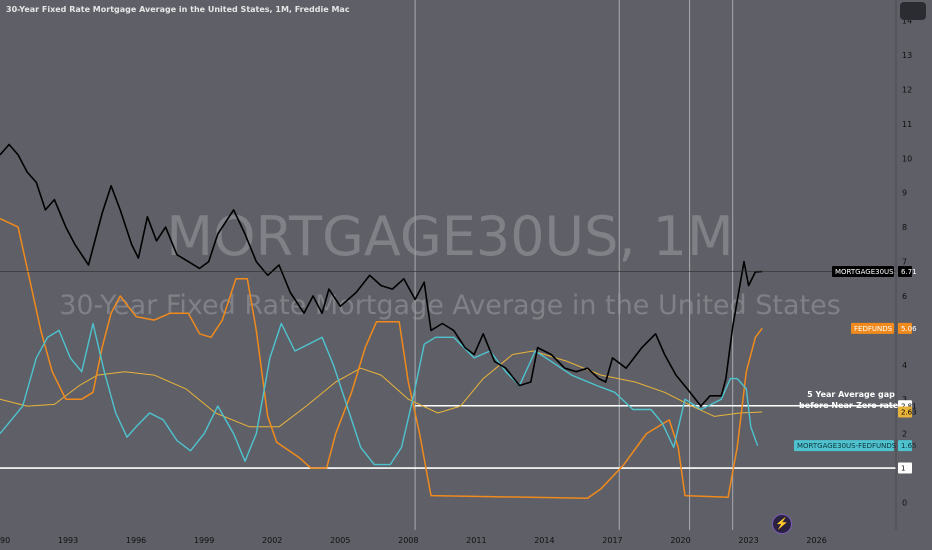 The width and height of the screenshot is (932, 550). What do you see at coordinates (909, 329) in the screenshot?
I see `fedfunds-value: 5.06` at bounding box center [909, 329].